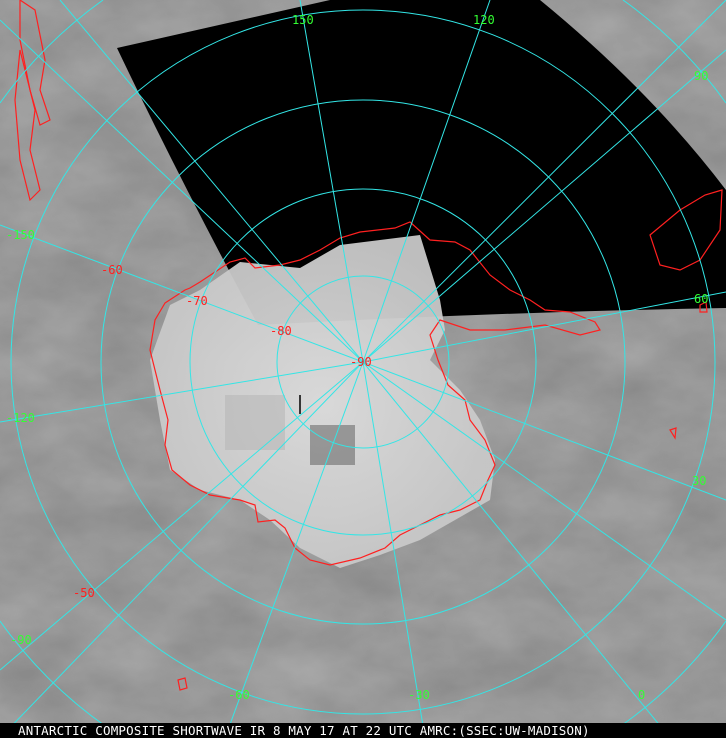 Image resolution: width=726 pixels, height=738 pixels. What do you see at coordinates (84, 593) in the screenshot?
I see `lat-label-50: -50` at bounding box center [84, 593].